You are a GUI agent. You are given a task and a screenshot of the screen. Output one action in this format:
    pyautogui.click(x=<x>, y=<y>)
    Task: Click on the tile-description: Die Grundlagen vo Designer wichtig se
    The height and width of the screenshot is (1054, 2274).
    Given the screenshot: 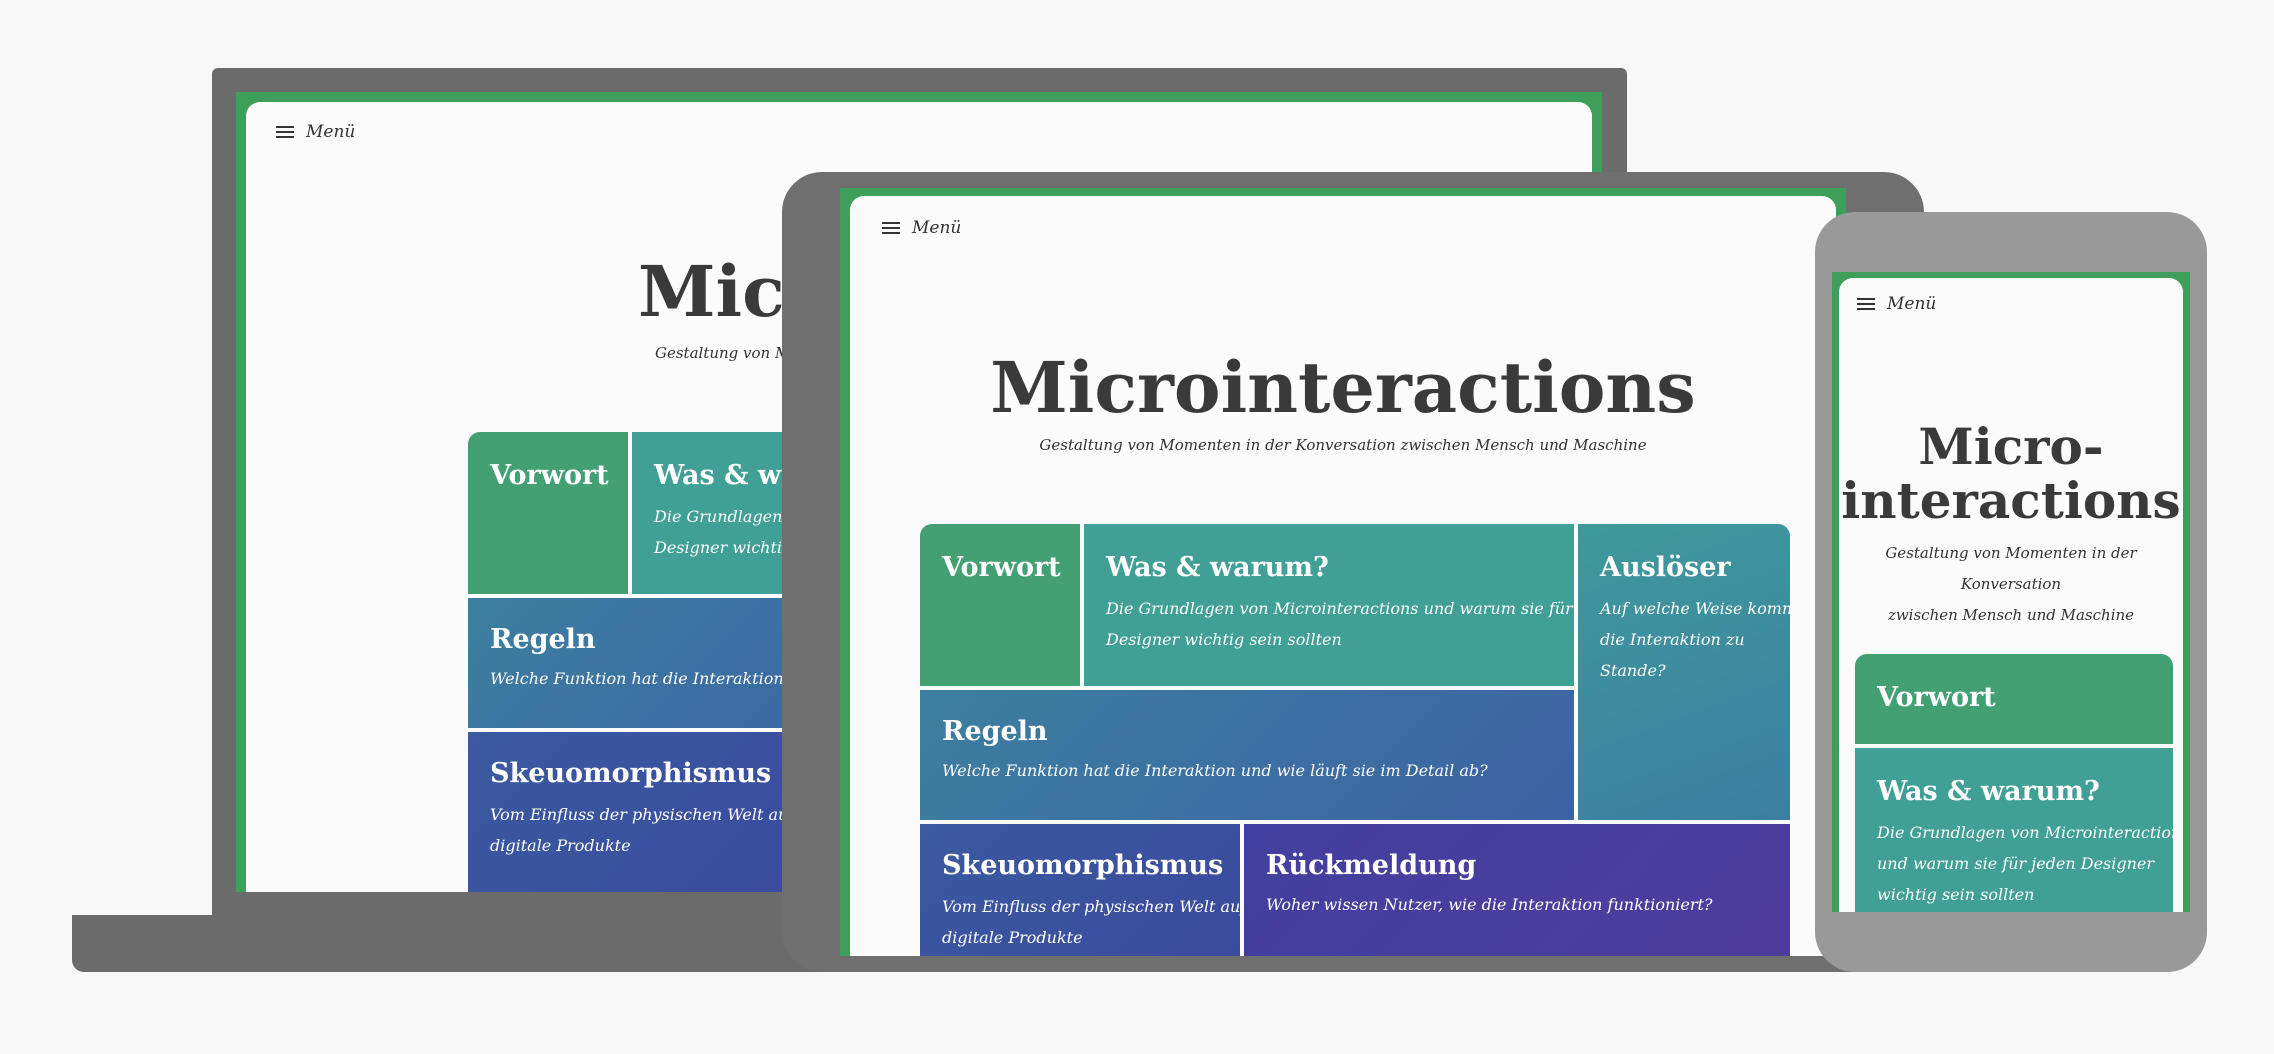 What is the action you would take?
    pyautogui.click(x=735, y=532)
    